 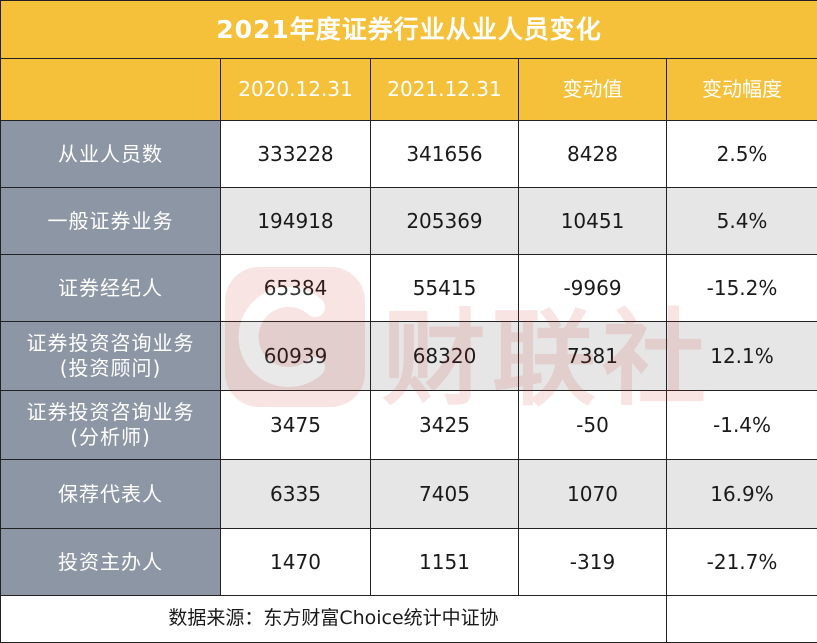 I want to click on header-row: 2020.12.31 2021.12.31 变动值 变动幅度, so click(x=409, y=90).